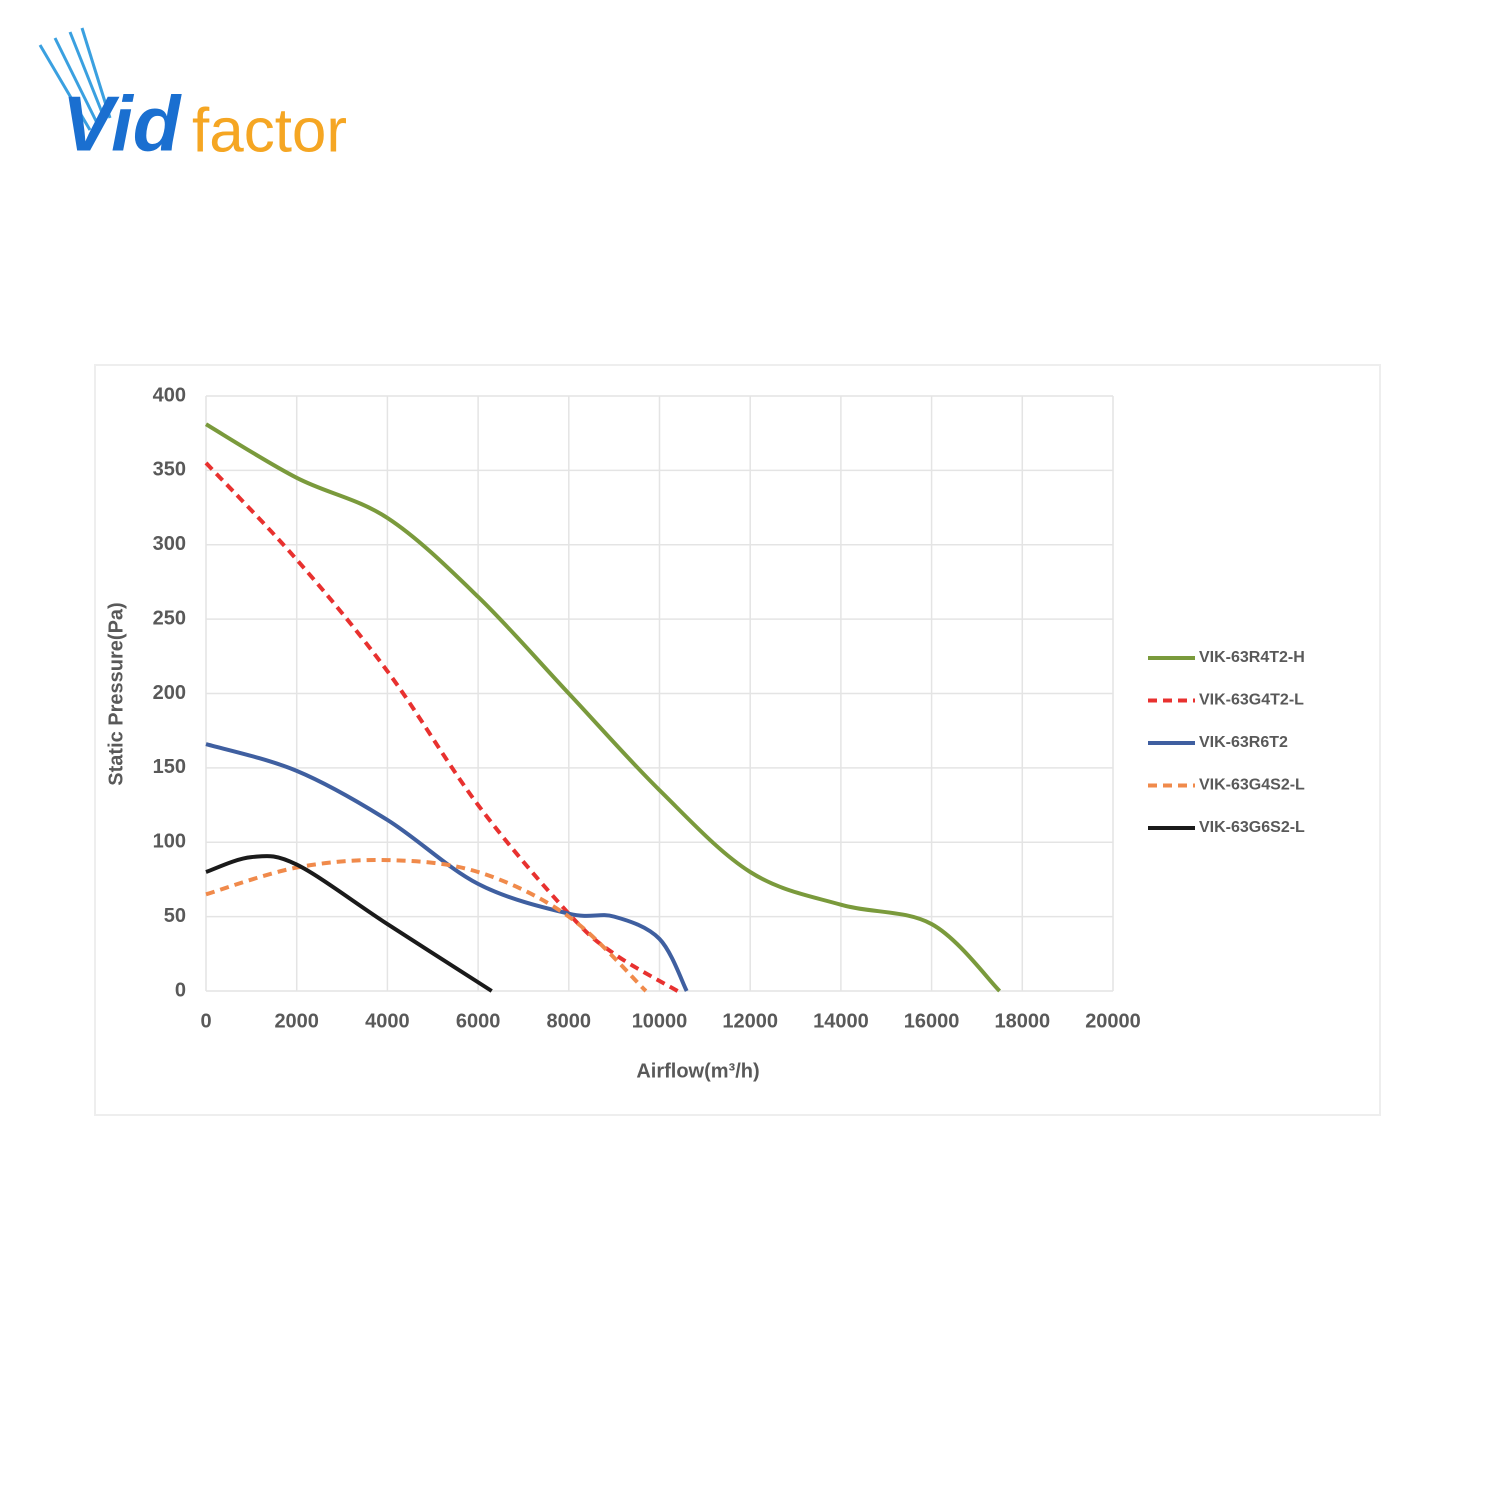 The image size is (1500, 1505). I want to click on x-tick-label: 18000, so click(1022, 1021).